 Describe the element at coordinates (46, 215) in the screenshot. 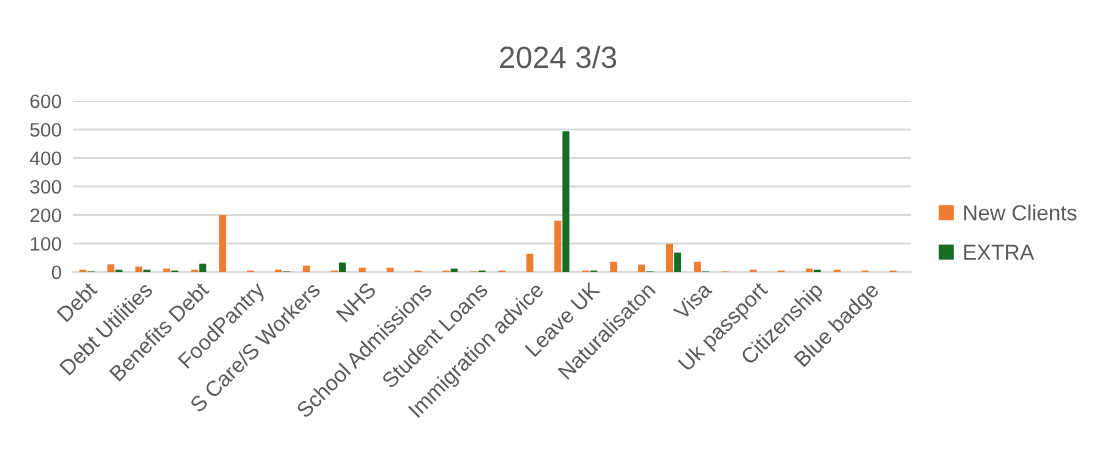

I see `y-tick-label: 200` at that location.